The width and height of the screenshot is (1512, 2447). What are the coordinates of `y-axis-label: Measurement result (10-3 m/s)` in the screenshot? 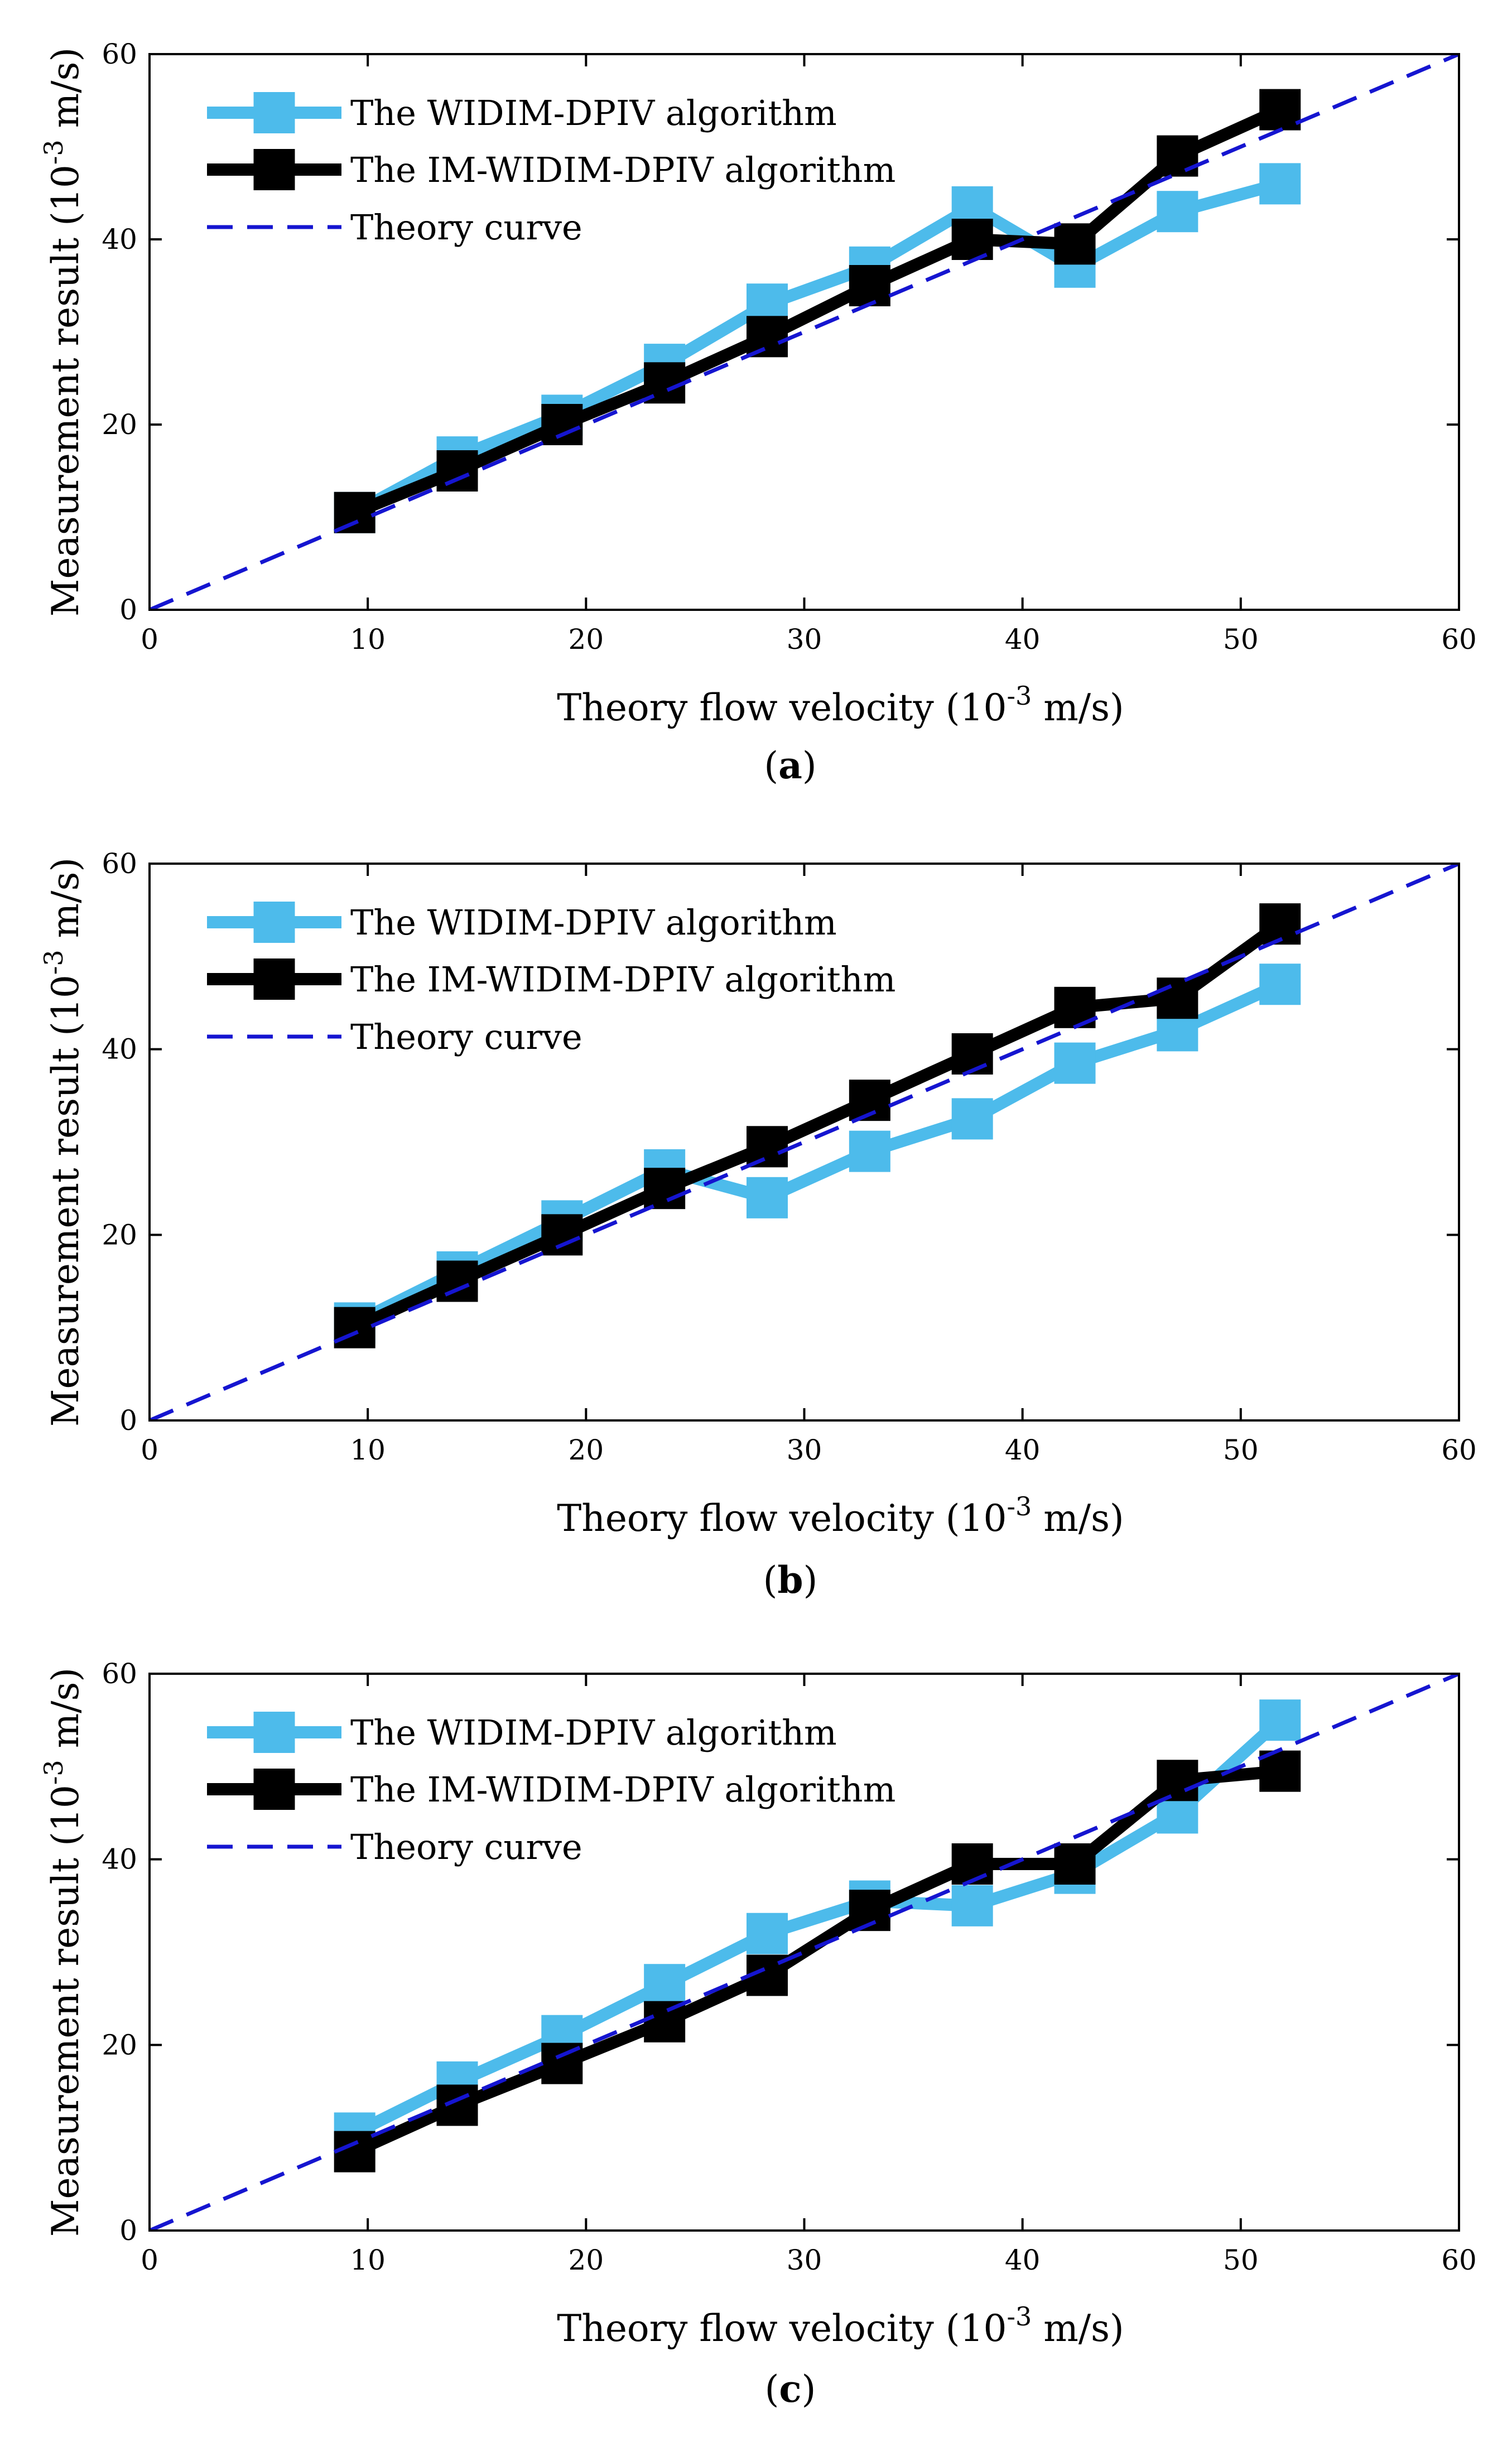 It's located at (62, 1142).